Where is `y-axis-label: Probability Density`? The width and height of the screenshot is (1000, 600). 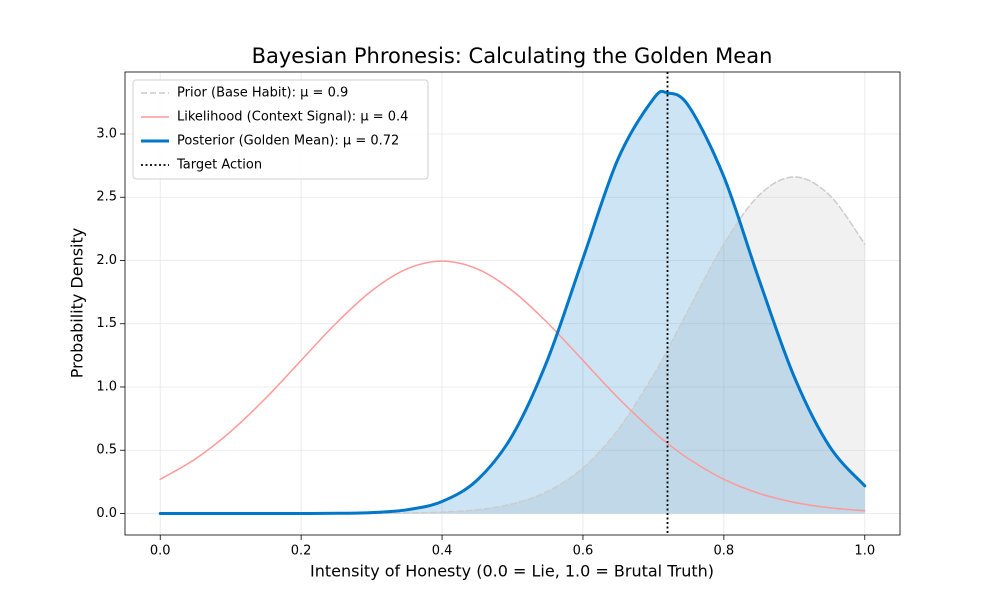
y-axis-label: Probability Density is located at coordinates (77, 303).